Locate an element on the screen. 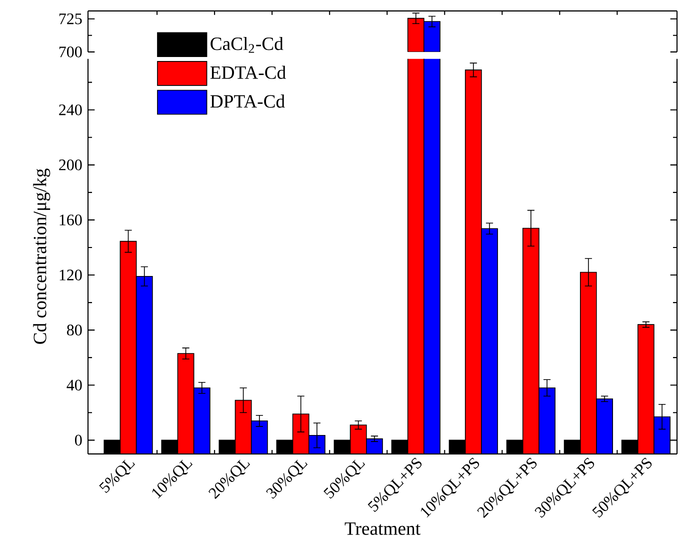 The image size is (680, 557). legend-label: EDTA-Cd is located at coordinates (248, 72).